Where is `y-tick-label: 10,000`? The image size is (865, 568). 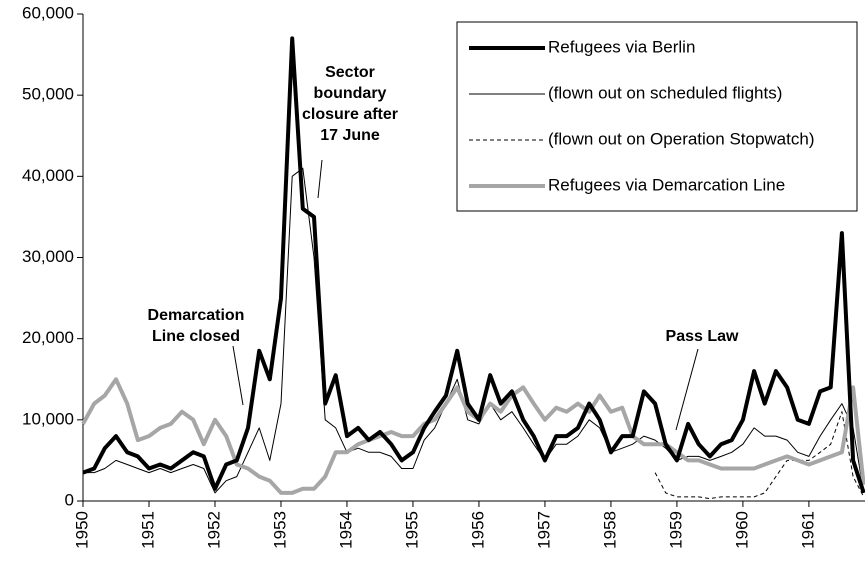
y-tick-label: 10,000 is located at coordinates (48, 418).